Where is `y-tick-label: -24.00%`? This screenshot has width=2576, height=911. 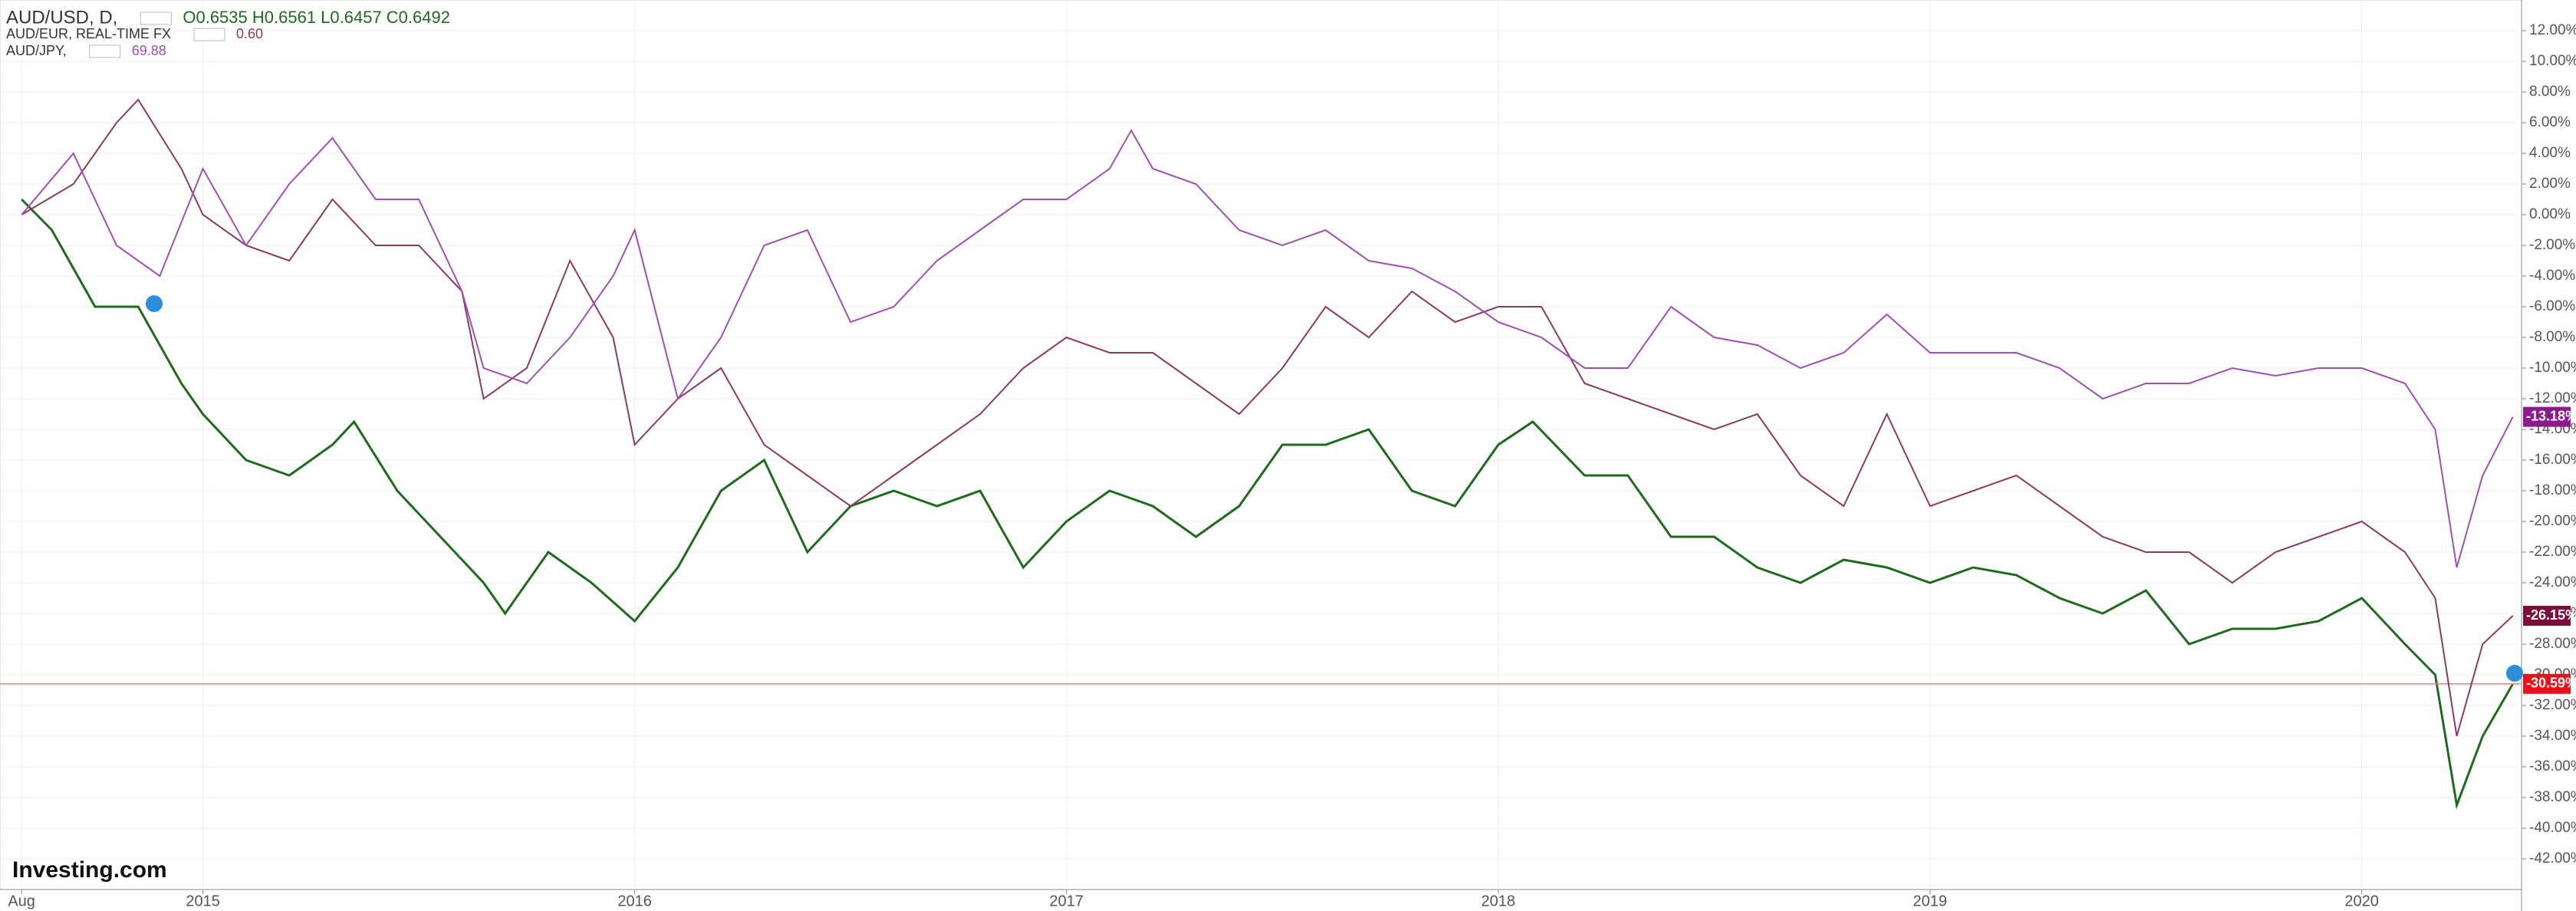 y-tick-label: -24.00% is located at coordinates (2552, 582).